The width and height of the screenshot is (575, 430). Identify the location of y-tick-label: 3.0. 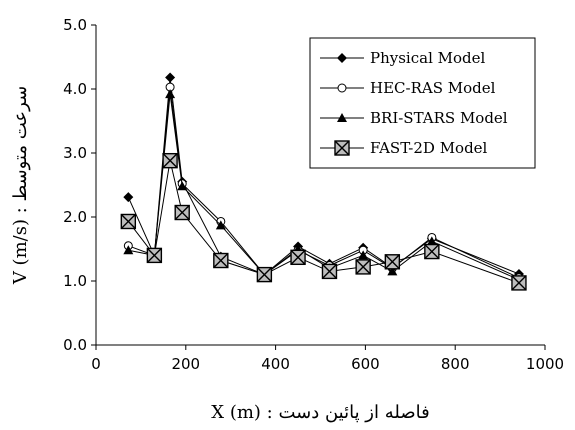
(75, 153).